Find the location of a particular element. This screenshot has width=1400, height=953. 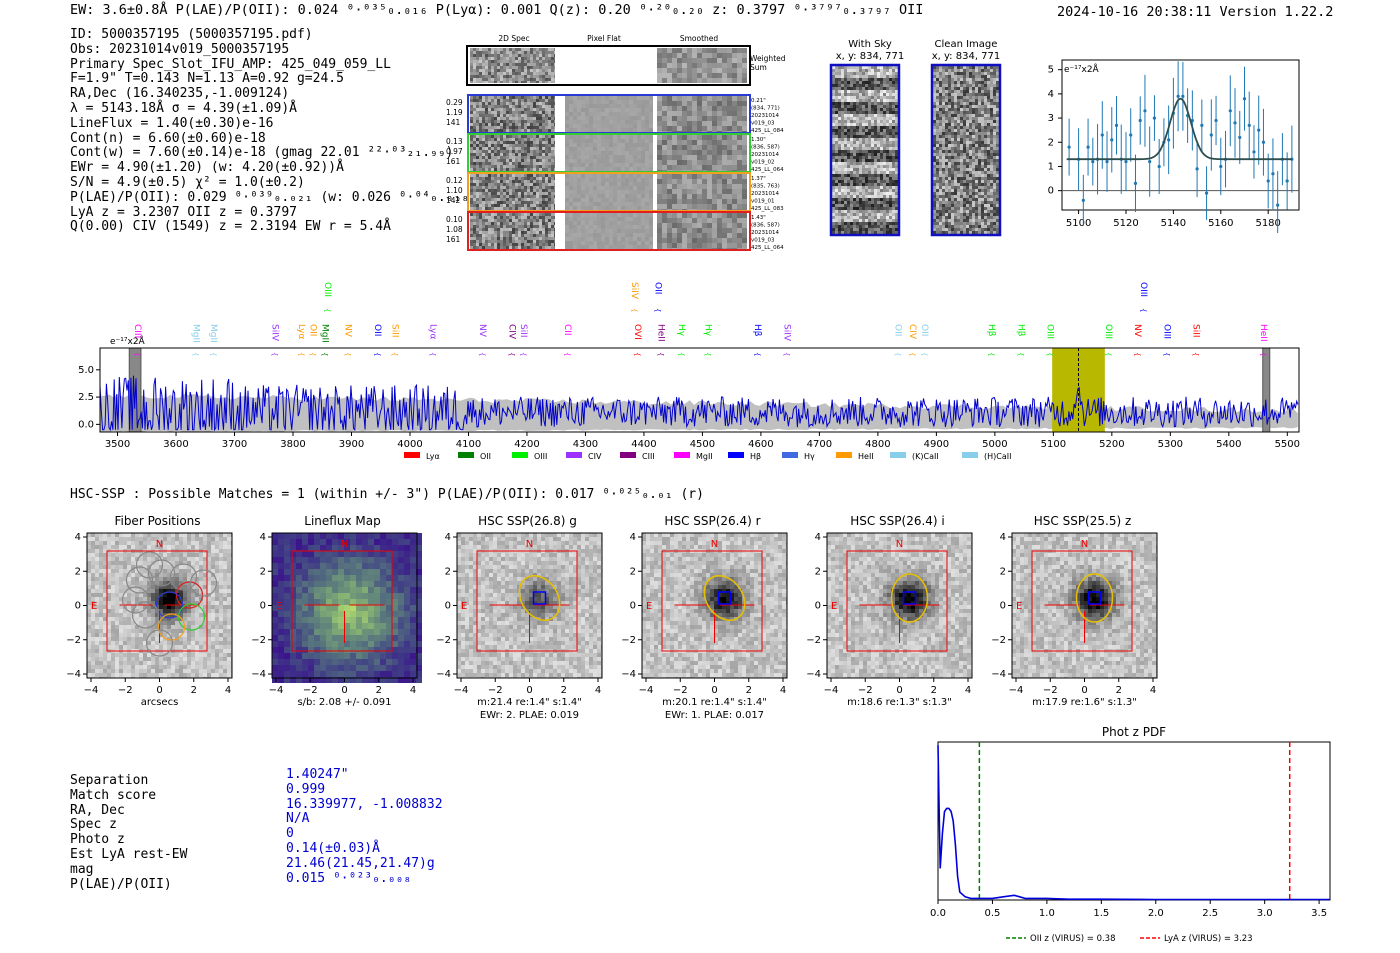

photz-xtick-label: 3.5 is located at coordinates (1319, 913).